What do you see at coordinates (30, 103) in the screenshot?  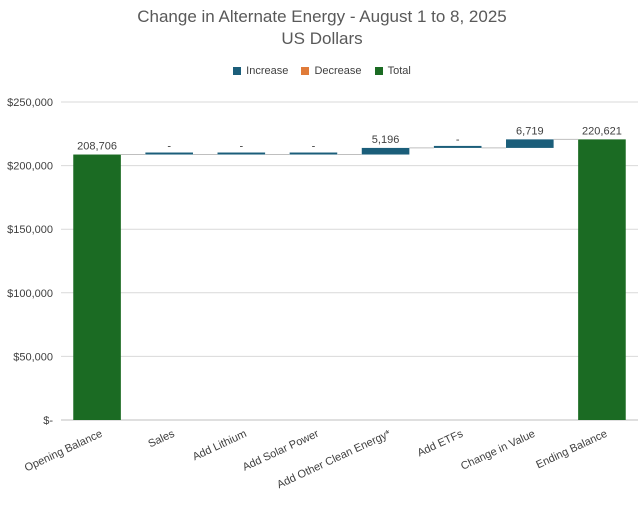 I see `y-tick-label: $250,000` at bounding box center [30, 103].